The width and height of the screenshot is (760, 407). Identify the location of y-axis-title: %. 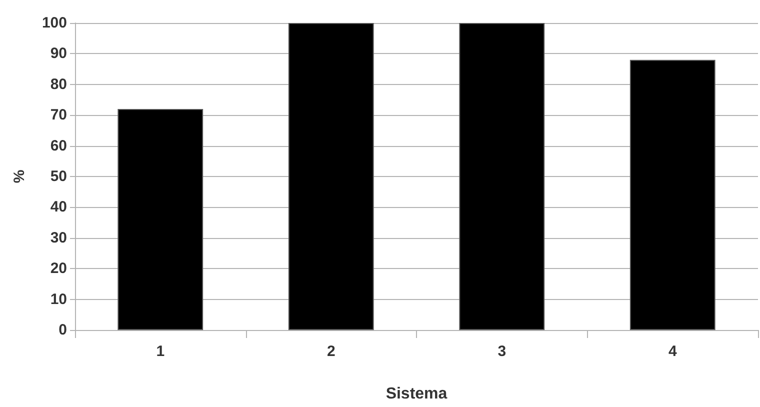
(19, 177).